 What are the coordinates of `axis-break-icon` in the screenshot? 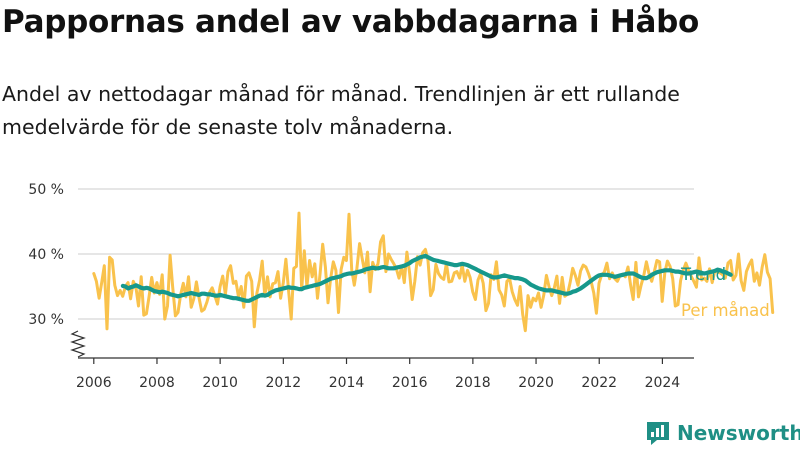 It's located at (78, 344).